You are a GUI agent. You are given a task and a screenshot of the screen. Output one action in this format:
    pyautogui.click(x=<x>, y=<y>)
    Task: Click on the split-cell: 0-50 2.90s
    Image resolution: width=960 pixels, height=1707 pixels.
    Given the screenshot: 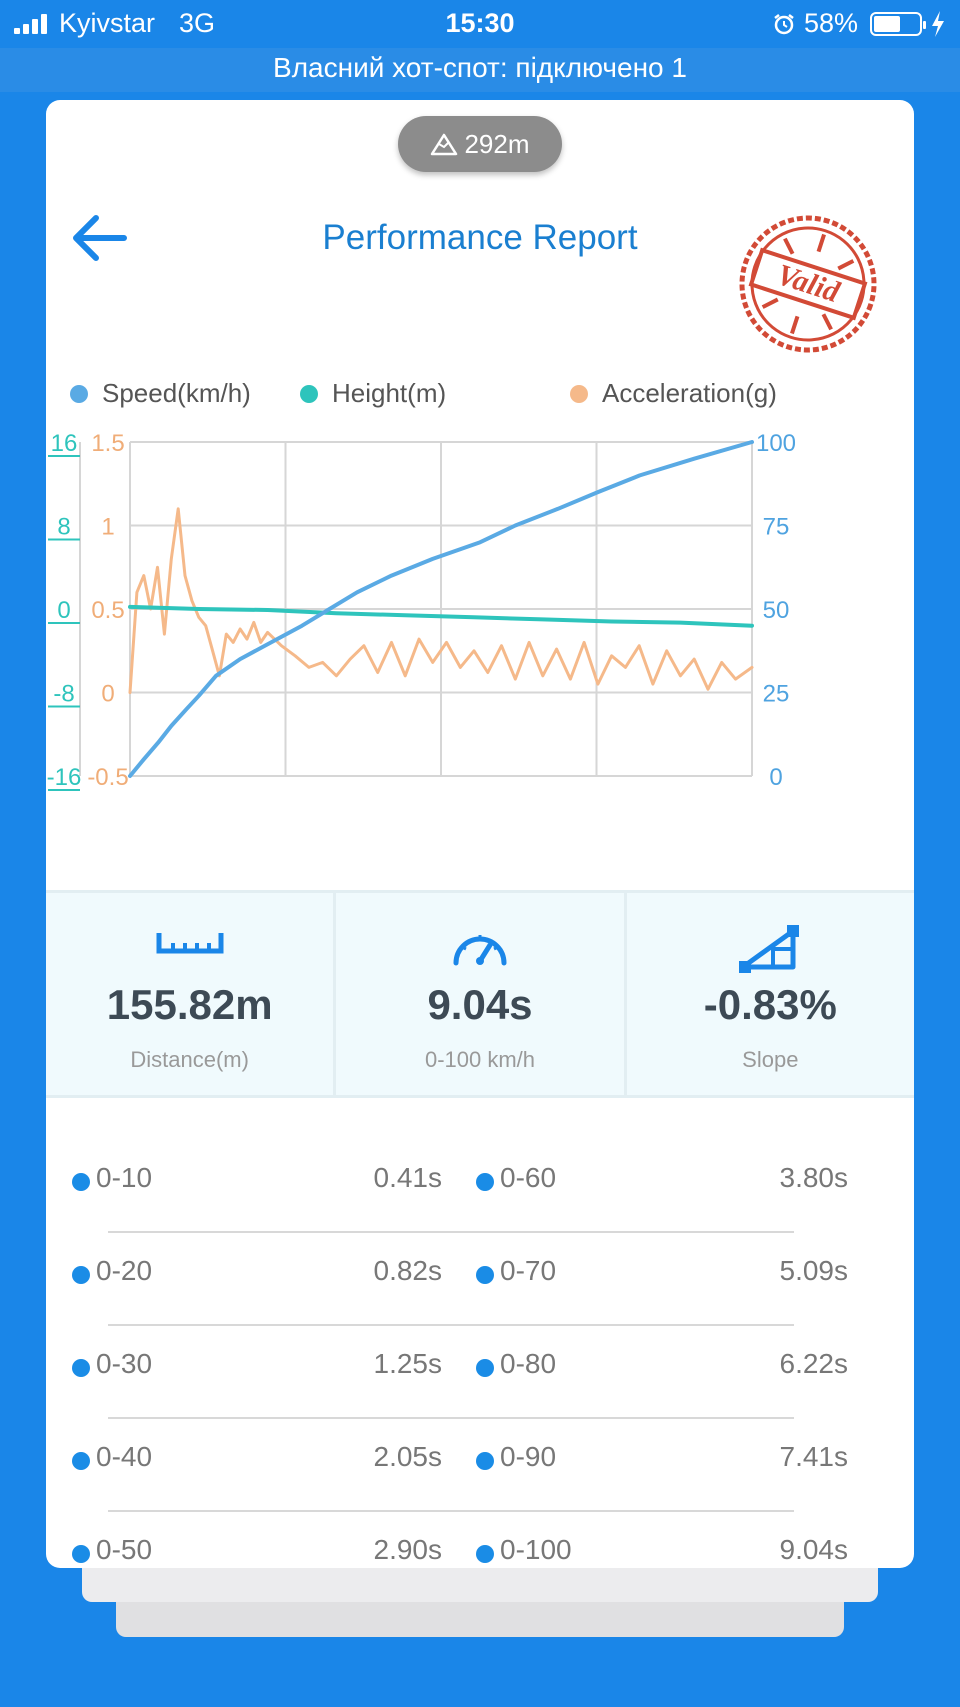 What is the action you would take?
    pyautogui.click(x=257, y=1550)
    